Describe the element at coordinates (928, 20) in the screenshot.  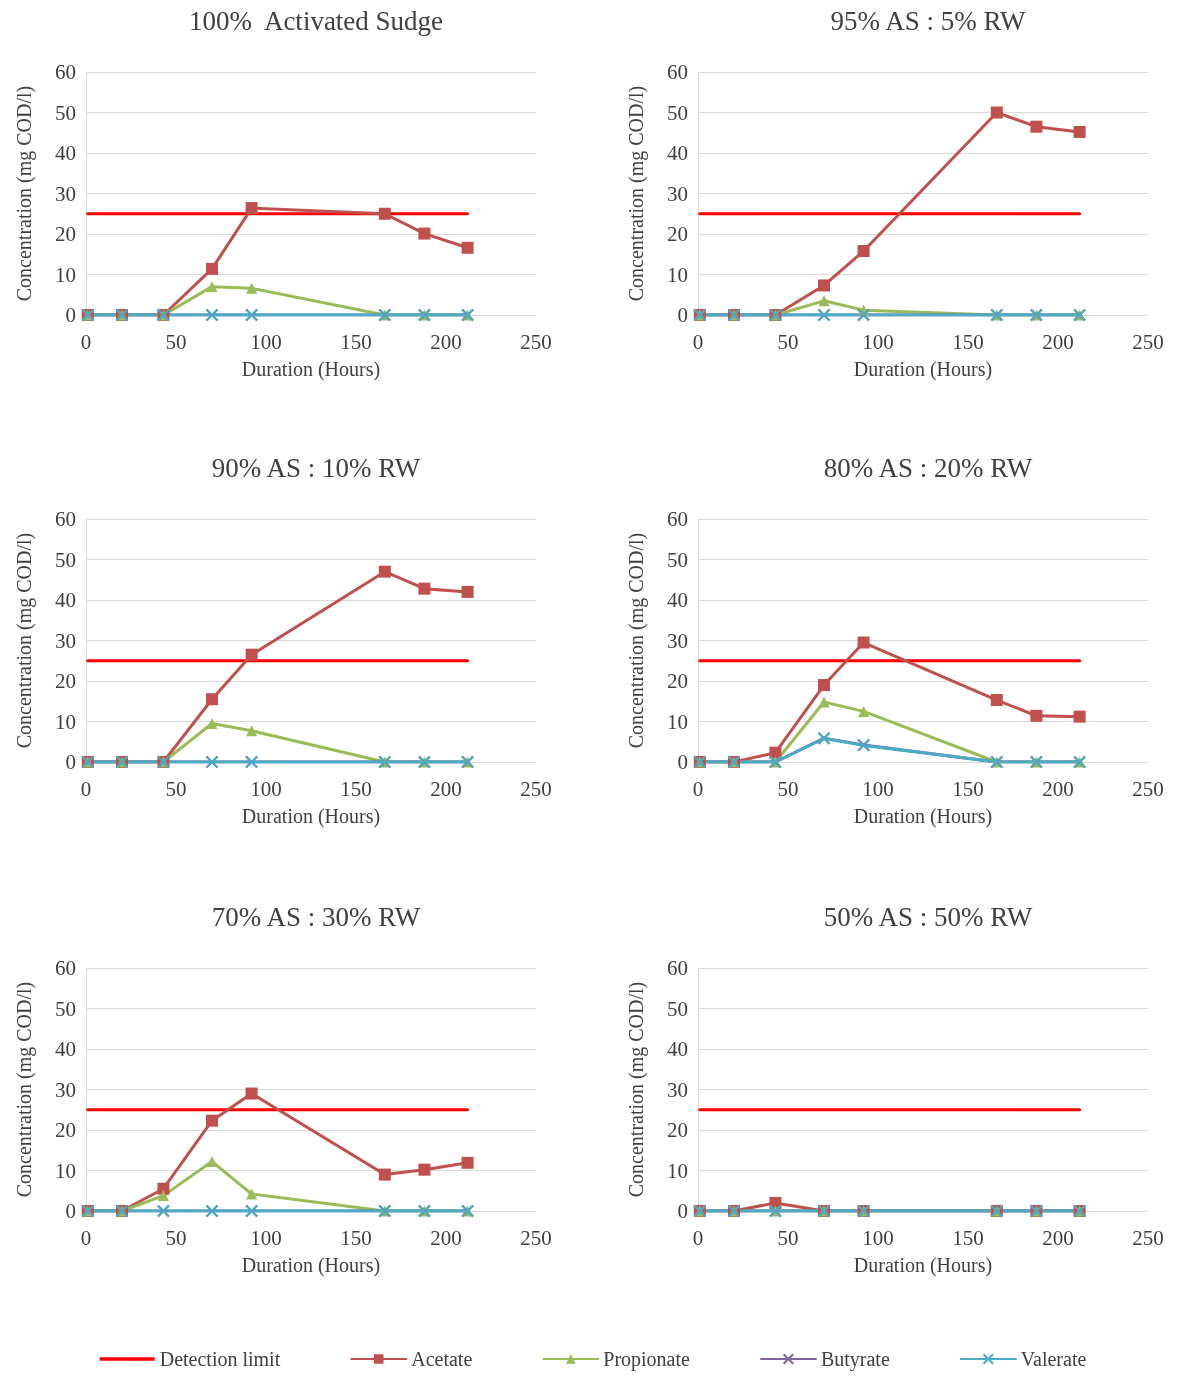
I see `chart-title: 95% AS : 5% RW` at that location.